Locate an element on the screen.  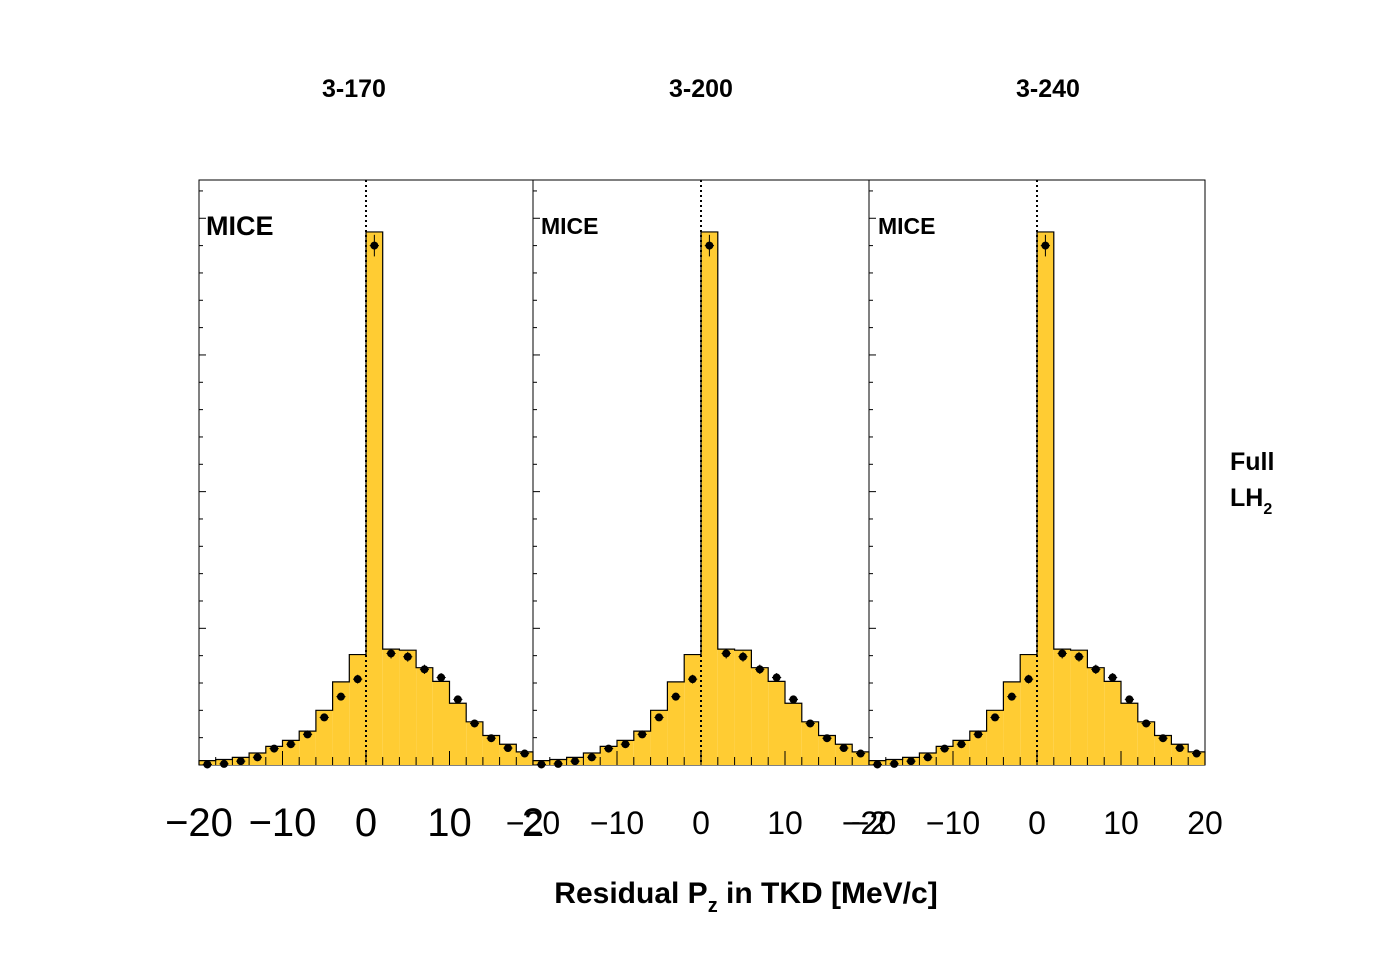
x-tick-label: −2 is located at coordinates (869, 823).